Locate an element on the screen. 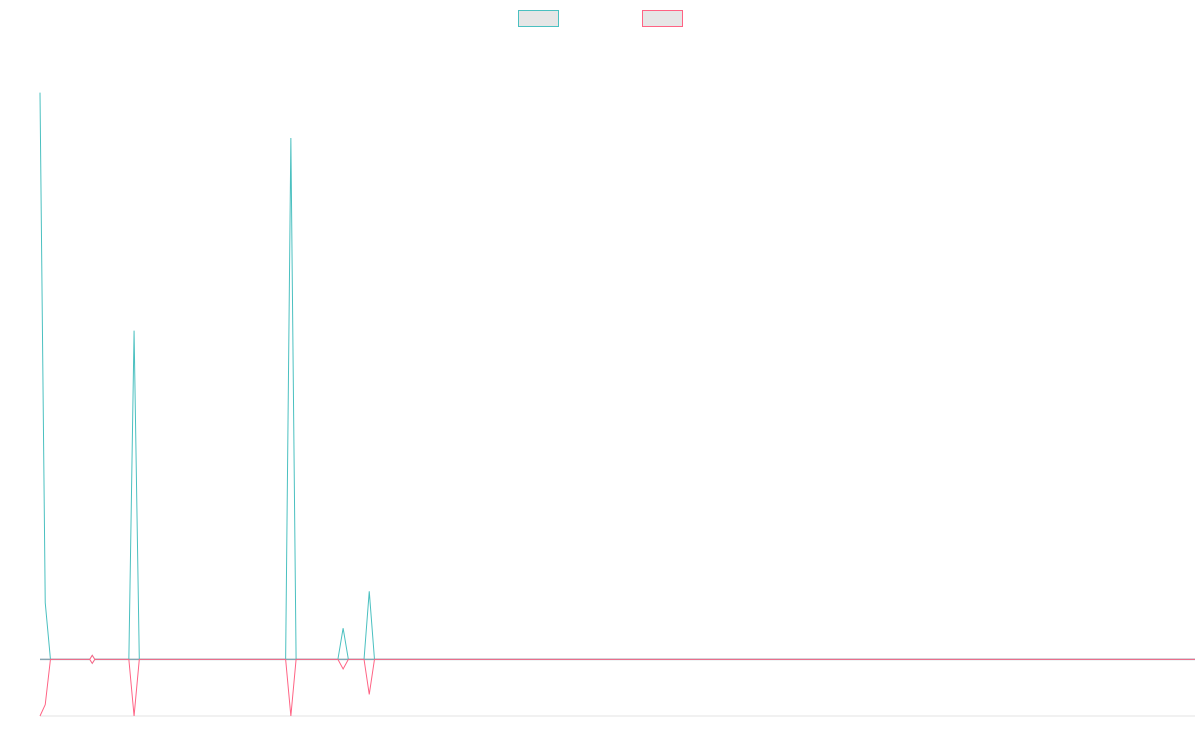 Image resolution: width=1200 pixels, height=750 pixels. legend is located at coordinates (600, 18).